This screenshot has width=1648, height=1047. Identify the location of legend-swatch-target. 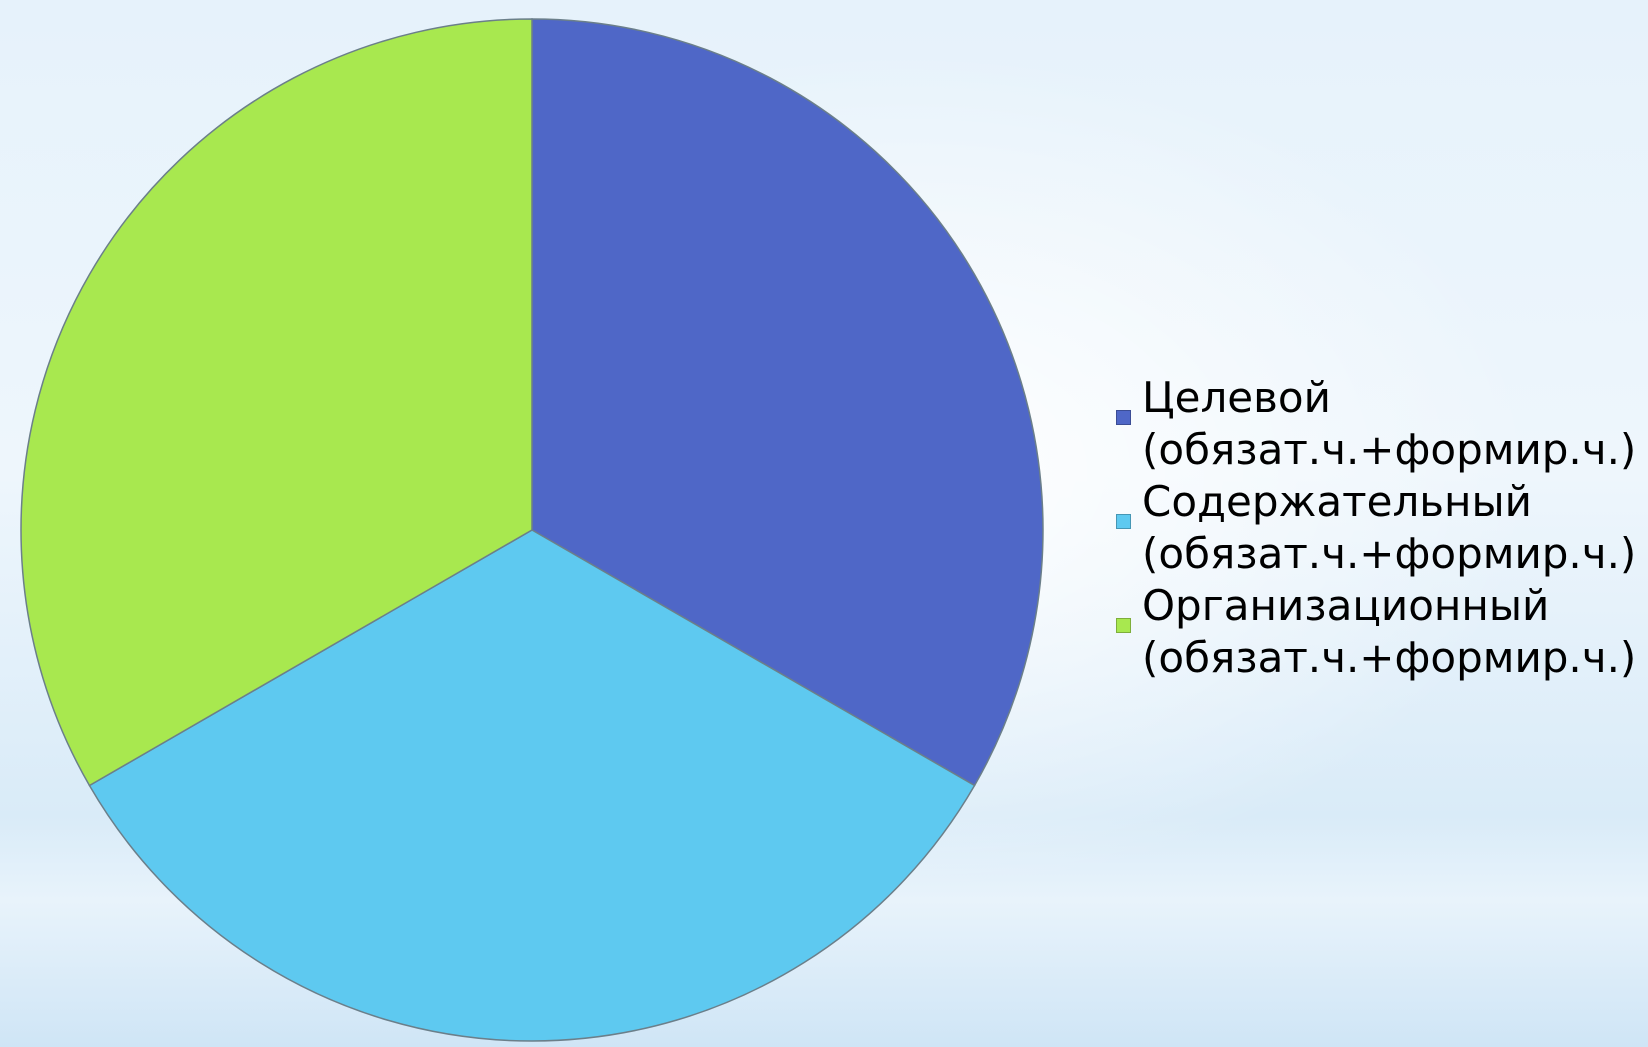
(1123, 417).